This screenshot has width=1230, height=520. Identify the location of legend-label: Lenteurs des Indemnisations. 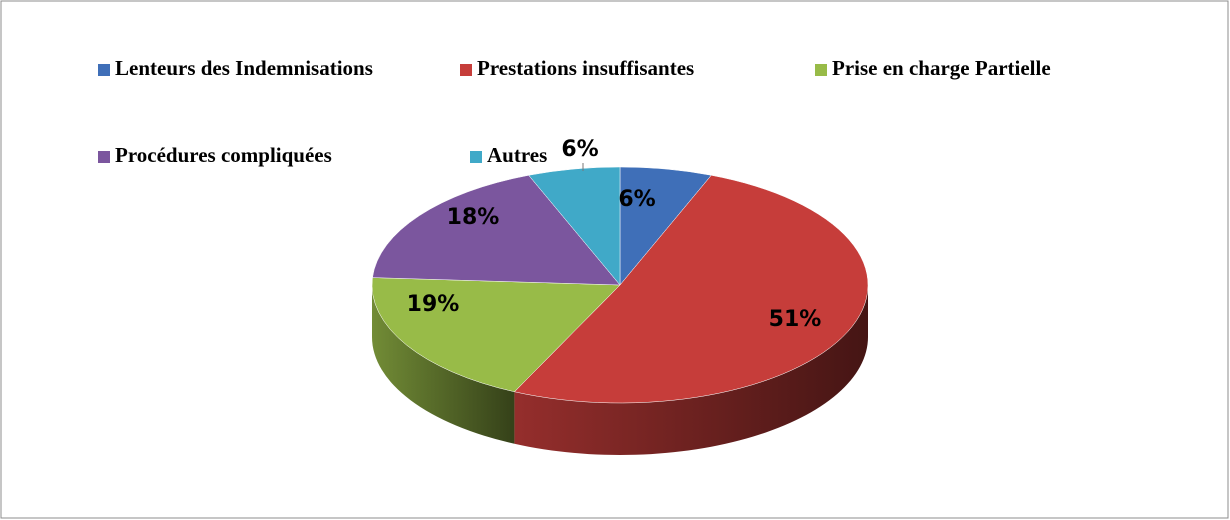
(244, 68).